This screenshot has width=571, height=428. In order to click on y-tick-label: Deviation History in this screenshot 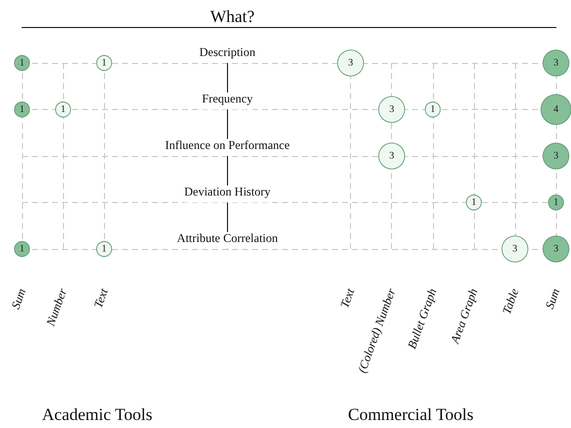, I will do `click(227, 191)`.